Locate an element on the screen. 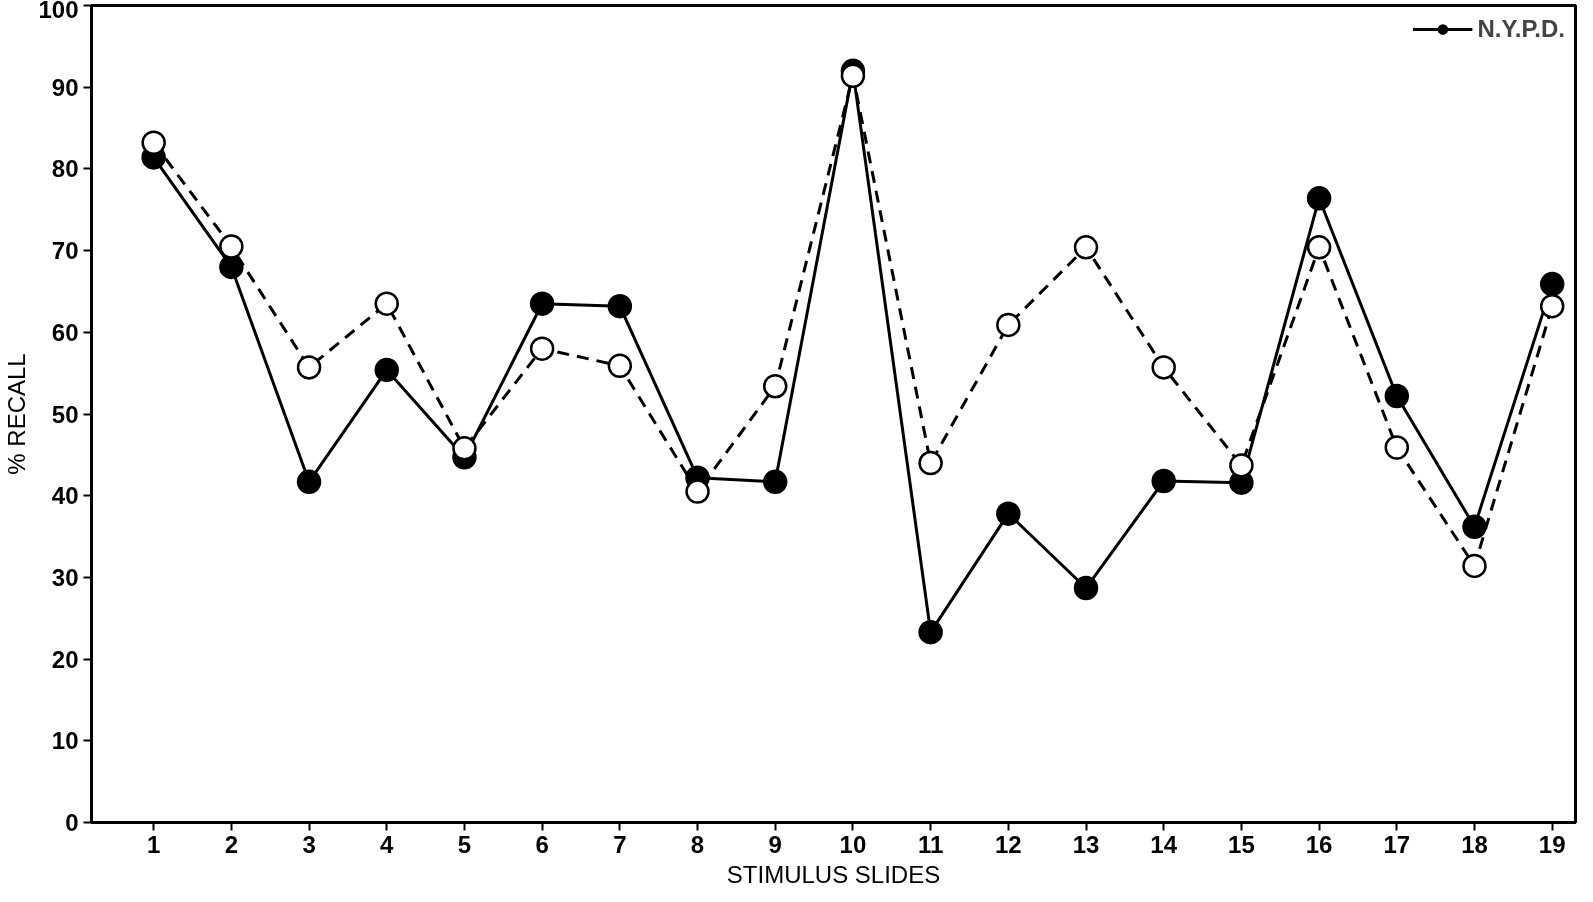 The width and height of the screenshot is (1593, 902). x-tick-label: 6 is located at coordinates (542, 844).